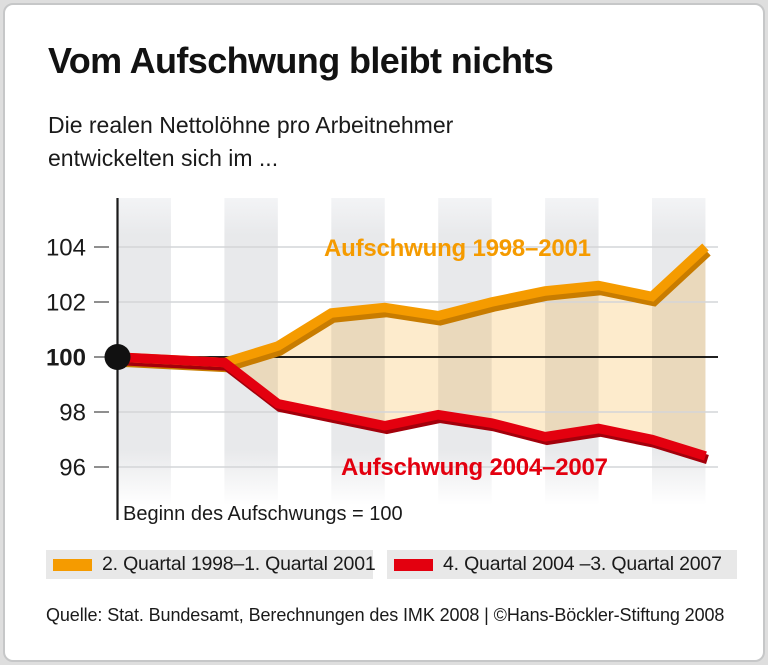  What do you see at coordinates (251, 125) in the screenshot?
I see `subtitle-line-1: Die realen Nettolöhne pro Arbeitnehmer` at bounding box center [251, 125].